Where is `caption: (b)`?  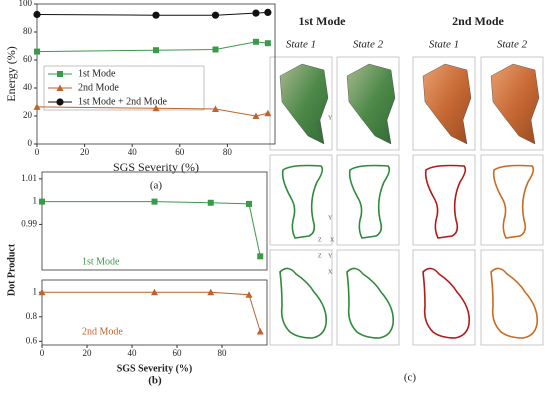 caption: (b) is located at coordinates (155, 381).